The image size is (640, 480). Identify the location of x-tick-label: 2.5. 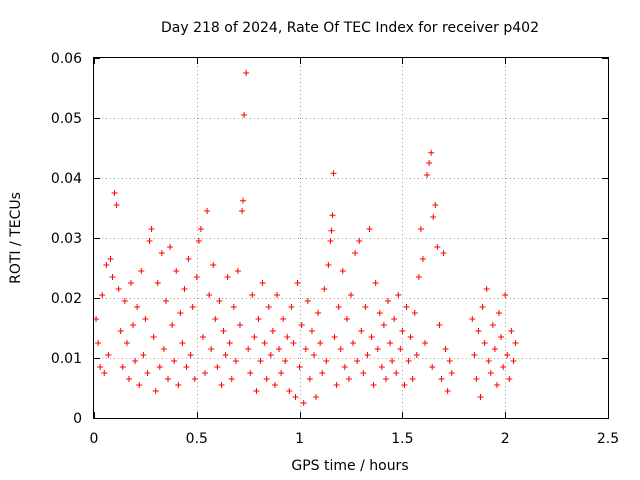
(608, 439).